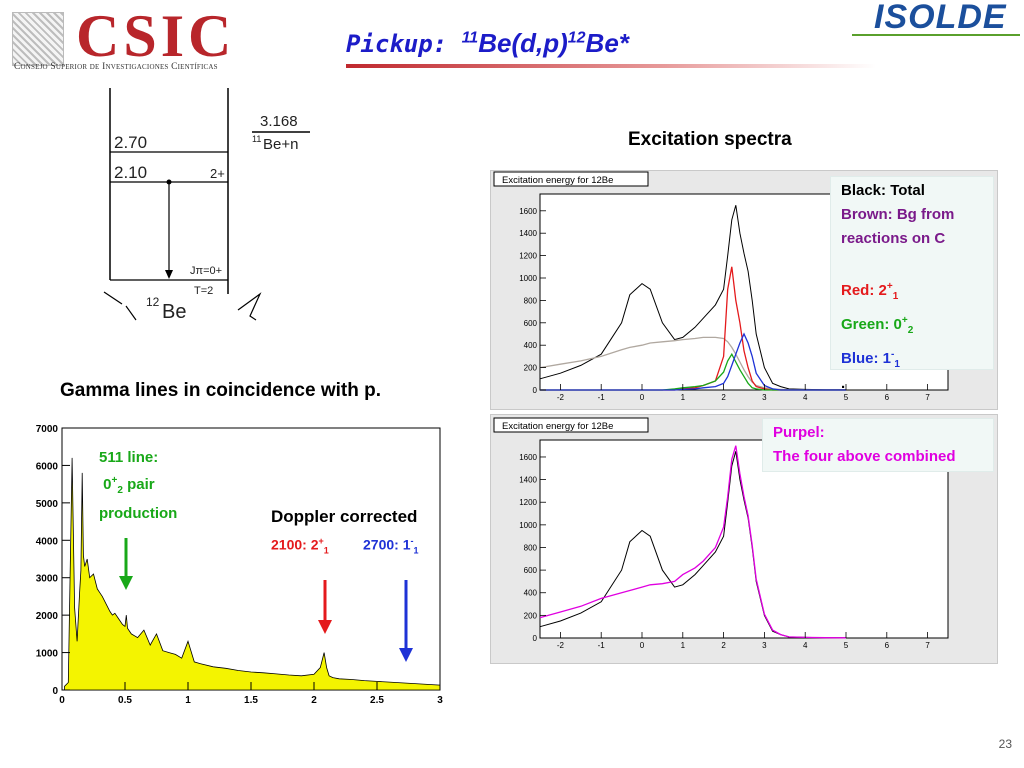  Describe the element at coordinates (917, 326) in the screenshot. I see `legend-green: Green: 0+2` at that location.